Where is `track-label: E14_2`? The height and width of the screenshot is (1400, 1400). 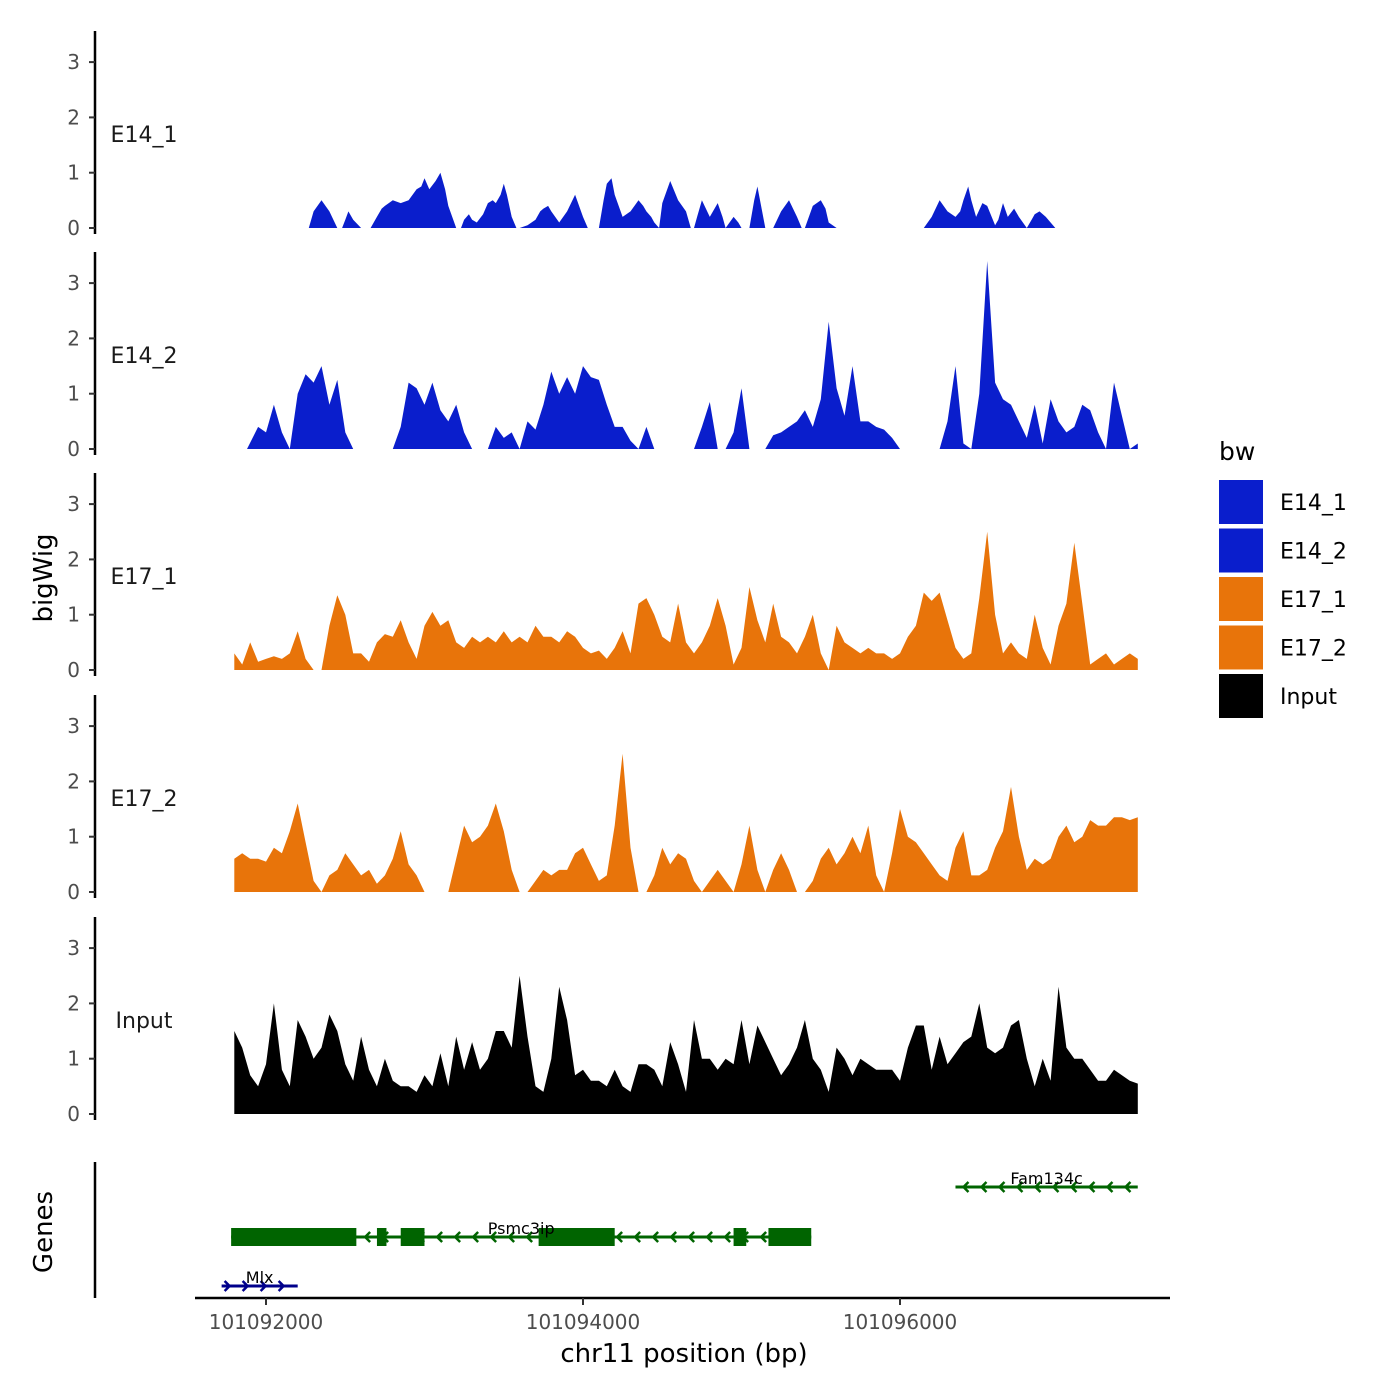 track-label: E14_2 is located at coordinates (144, 356).